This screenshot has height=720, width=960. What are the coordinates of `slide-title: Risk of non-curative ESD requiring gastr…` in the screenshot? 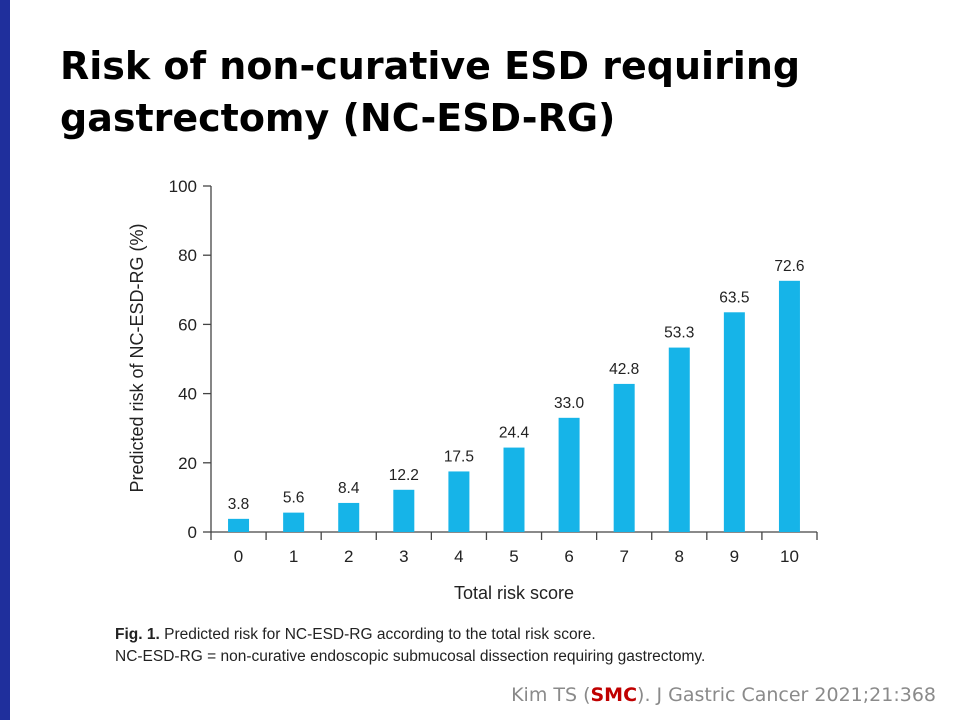 It's located at (490, 92).